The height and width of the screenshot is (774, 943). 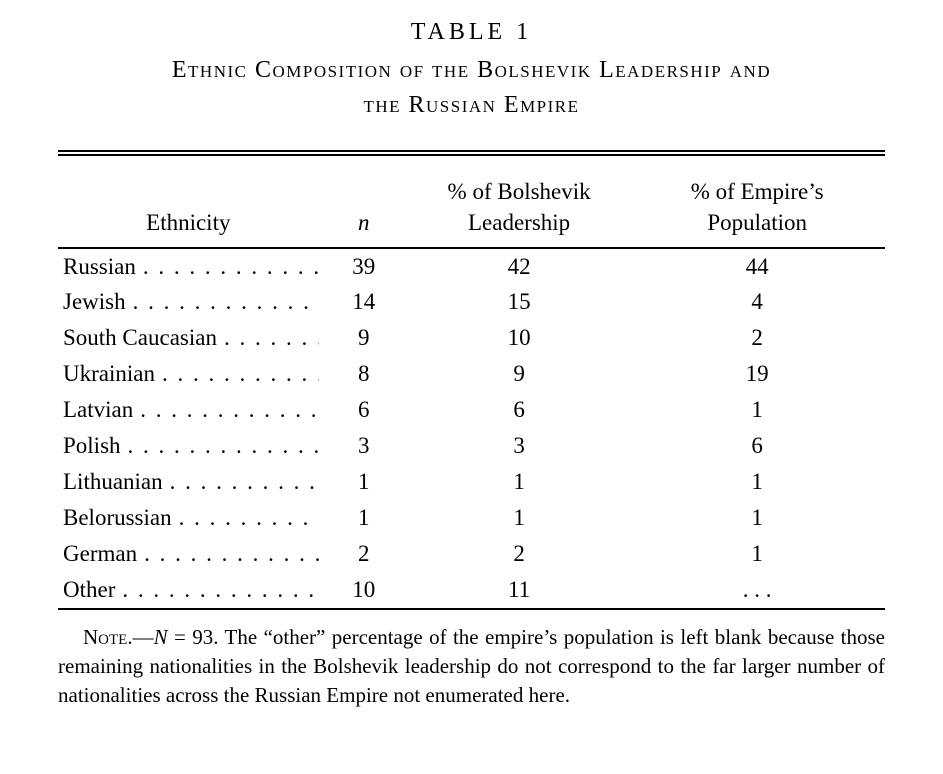 What do you see at coordinates (471, 609) in the screenshot?
I see `bottom-rule` at bounding box center [471, 609].